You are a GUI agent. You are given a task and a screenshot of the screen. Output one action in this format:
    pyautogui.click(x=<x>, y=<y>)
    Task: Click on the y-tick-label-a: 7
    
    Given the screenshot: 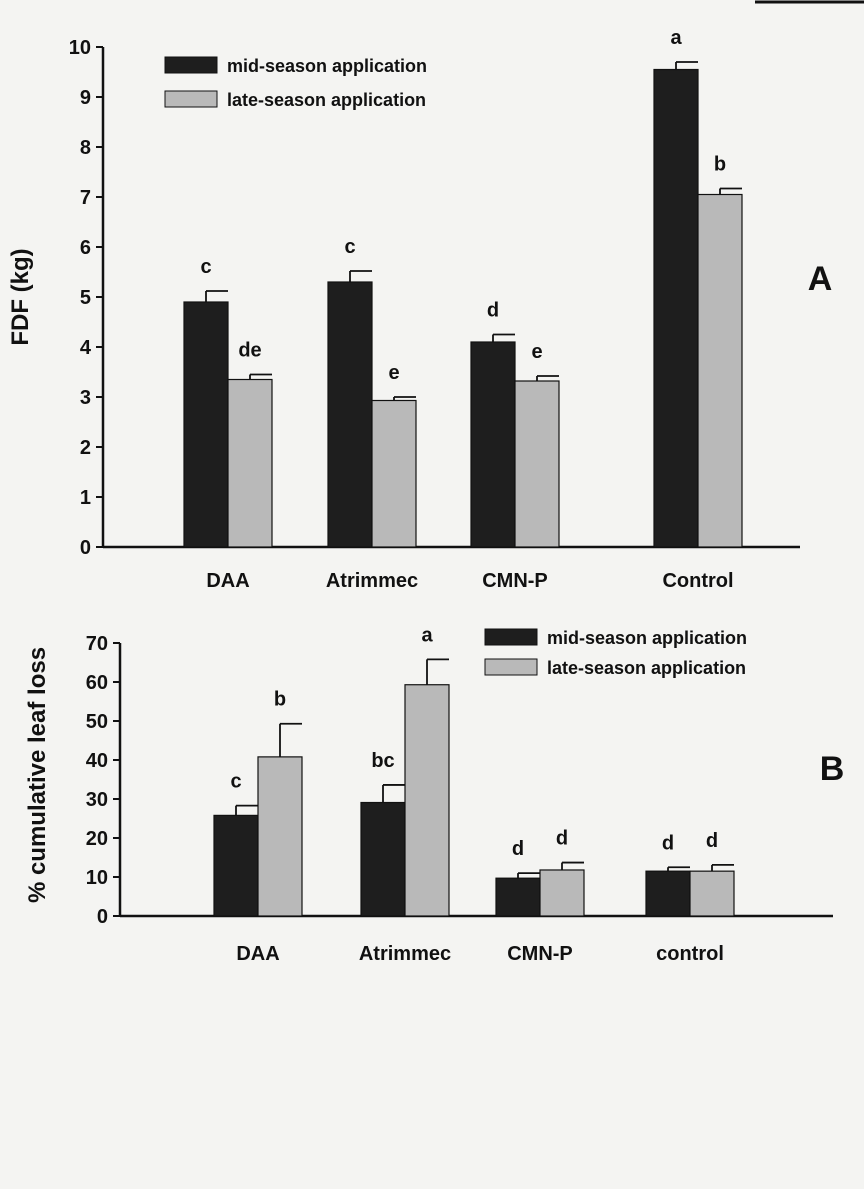 What is the action you would take?
    pyautogui.click(x=85, y=198)
    